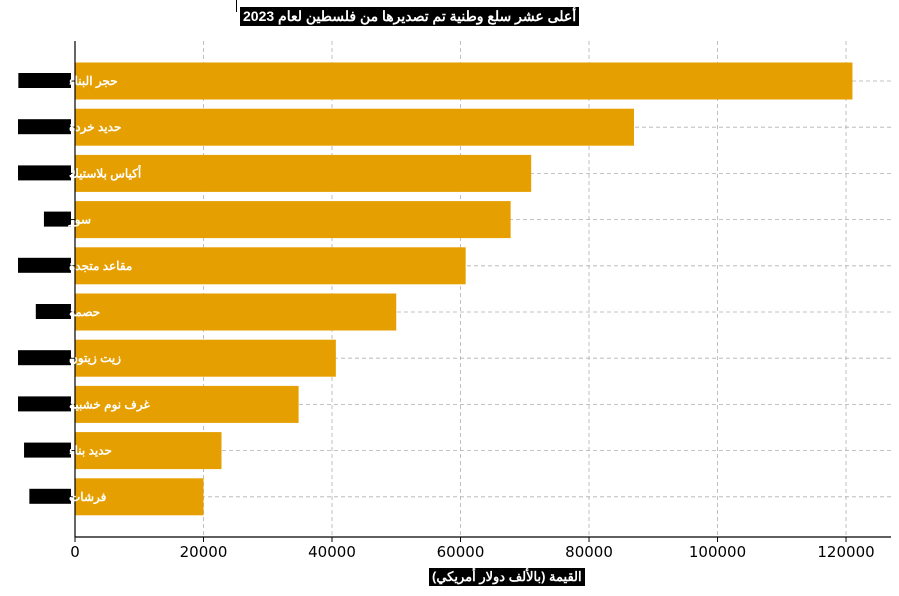 The image size is (899, 596). Describe the element at coordinates (95, 127) in the screenshot. I see `y-label-text-1: حديد خردة` at that location.